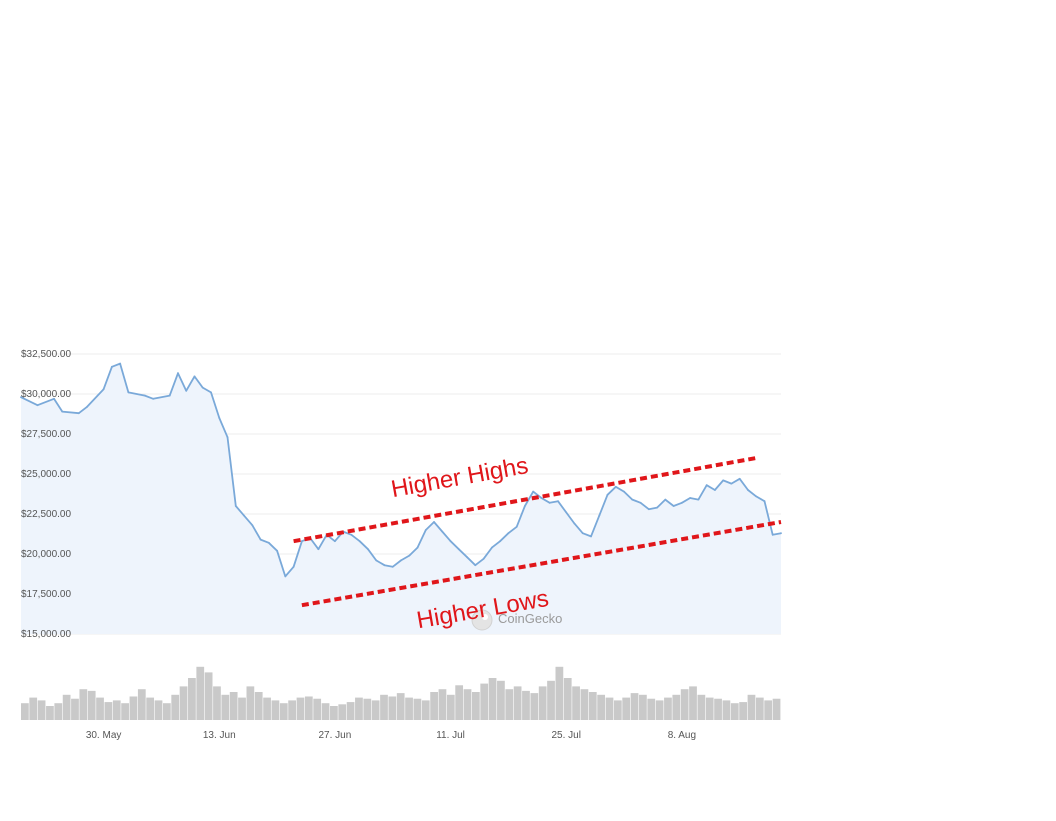 The image size is (1056, 821). Describe the element at coordinates (46, 434) in the screenshot. I see `y-tick-label: $27,500.00` at that location.